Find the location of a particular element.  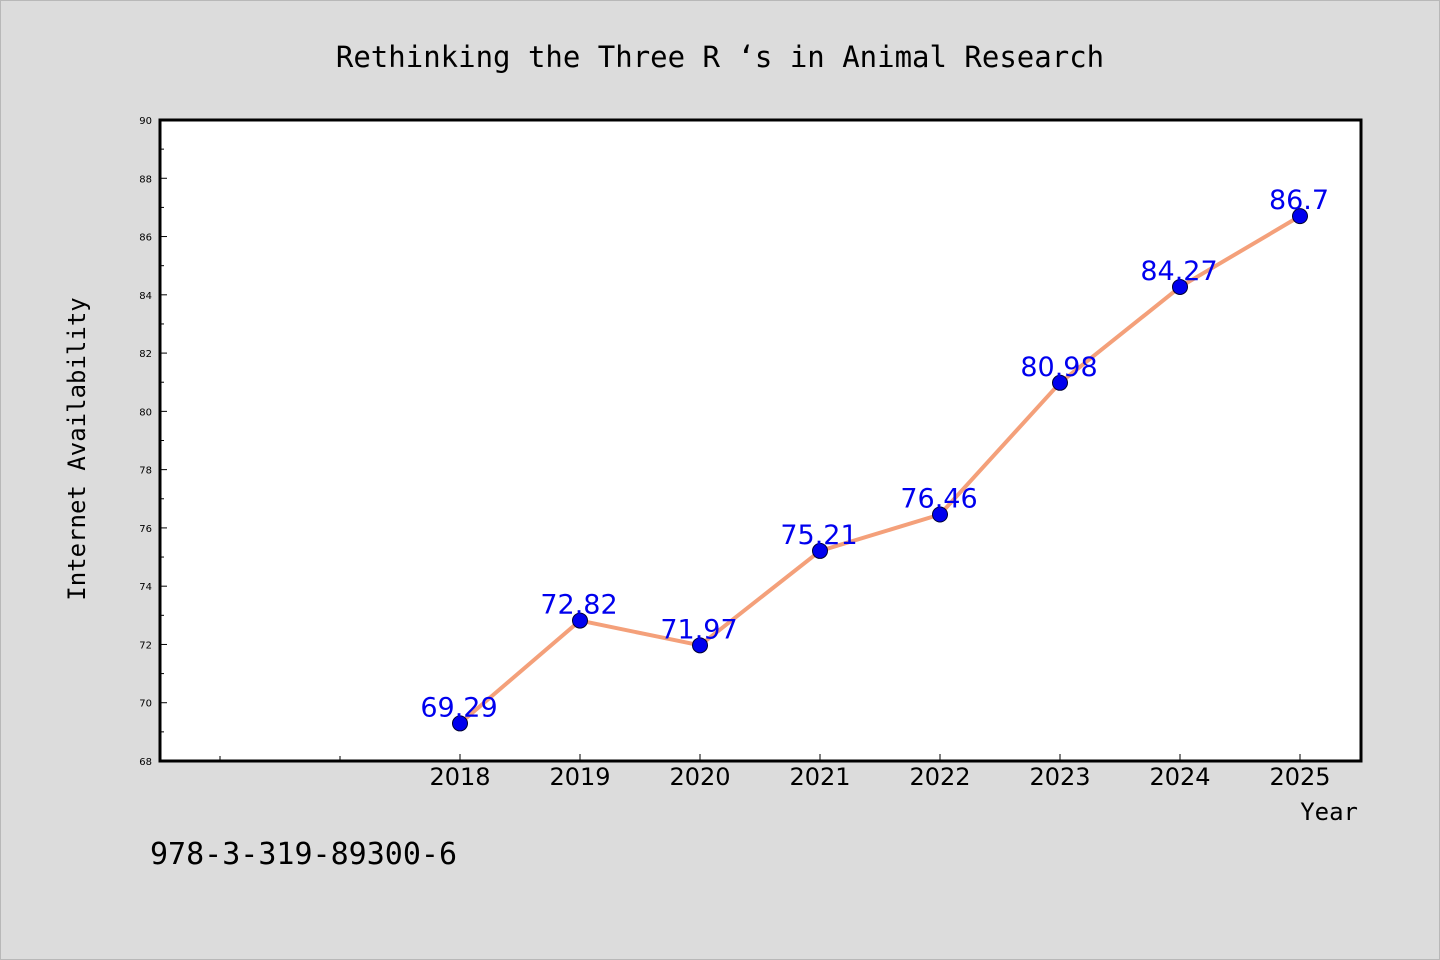

y-tick-label: 68 is located at coordinates (145, 762).